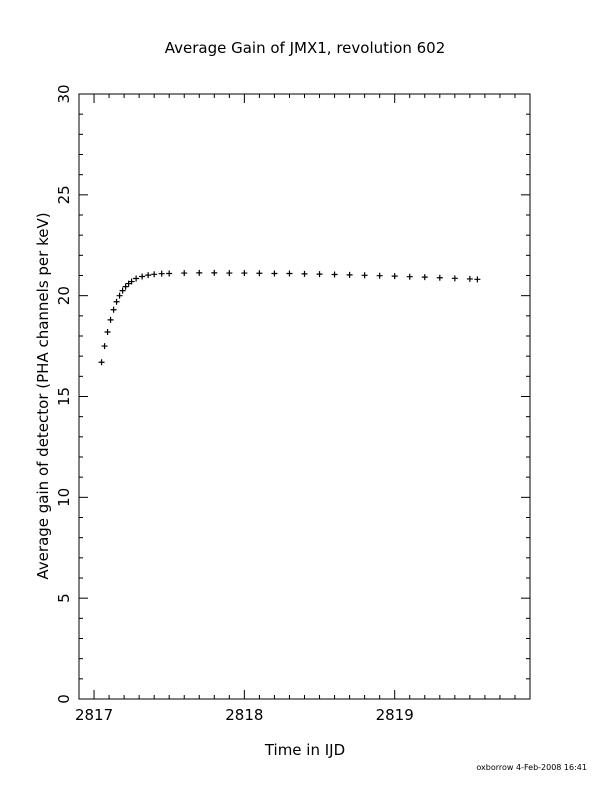 Image resolution: width=612 pixels, height=797 pixels. What do you see at coordinates (64, 93) in the screenshot?
I see `y-tick-label: 30` at bounding box center [64, 93].